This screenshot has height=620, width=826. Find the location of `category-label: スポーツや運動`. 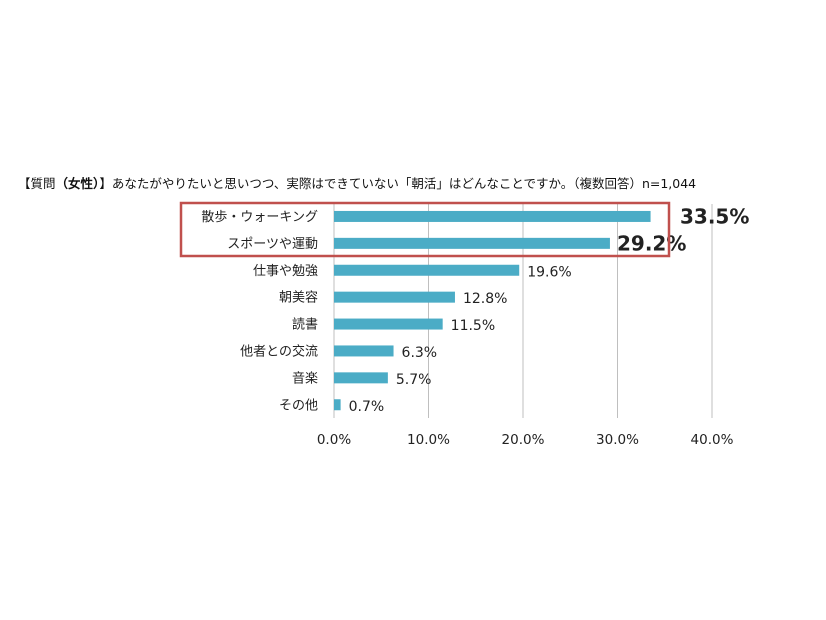

category-label: スポーツや運動 is located at coordinates (272, 244).